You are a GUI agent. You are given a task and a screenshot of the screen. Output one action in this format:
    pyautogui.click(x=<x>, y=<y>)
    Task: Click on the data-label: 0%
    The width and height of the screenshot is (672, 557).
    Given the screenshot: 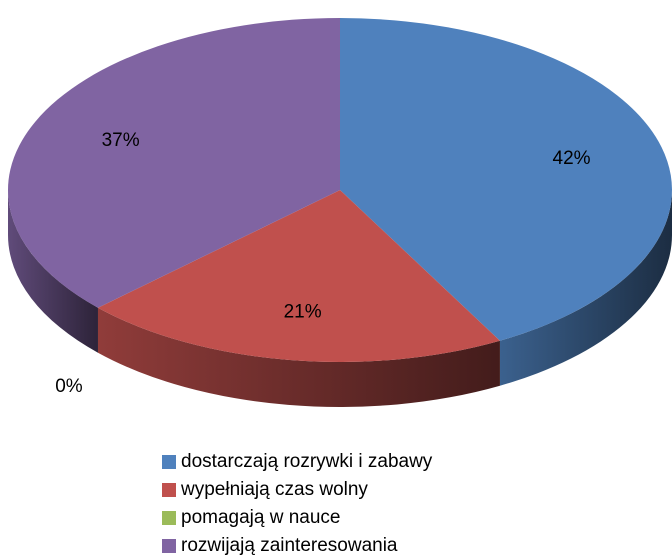 What is the action you would take?
    pyautogui.click(x=69, y=386)
    